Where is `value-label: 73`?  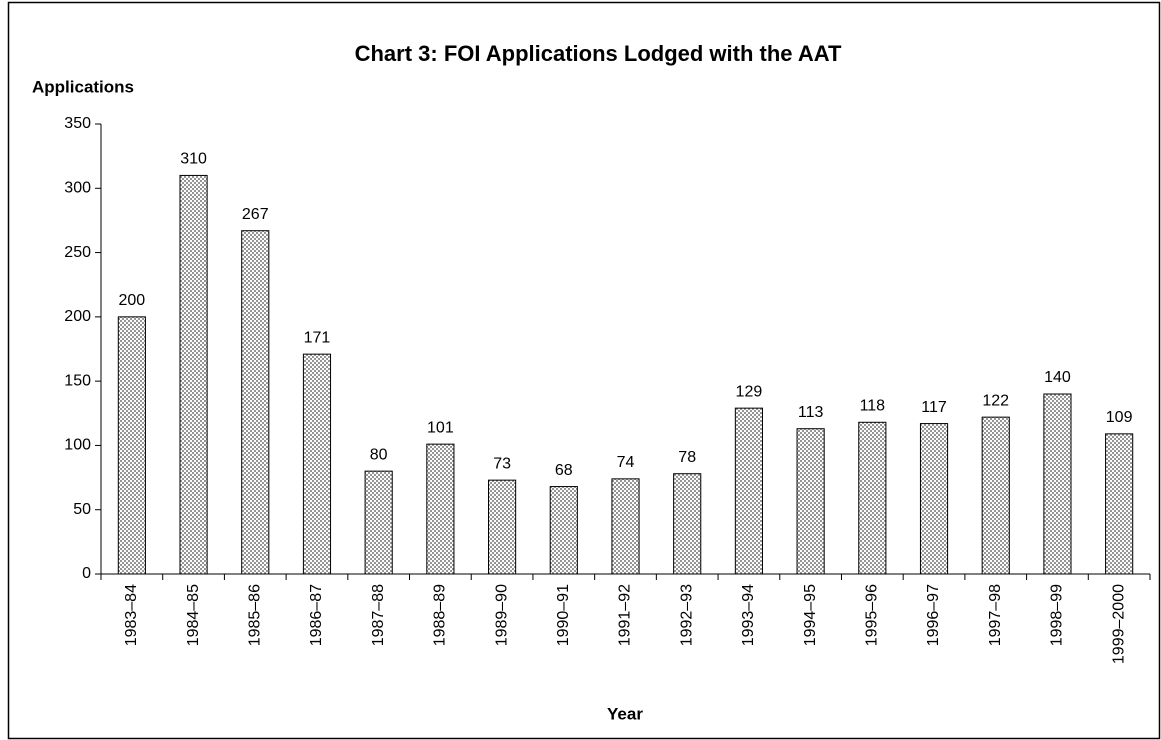 value-label: 73 is located at coordinates (502, 463).